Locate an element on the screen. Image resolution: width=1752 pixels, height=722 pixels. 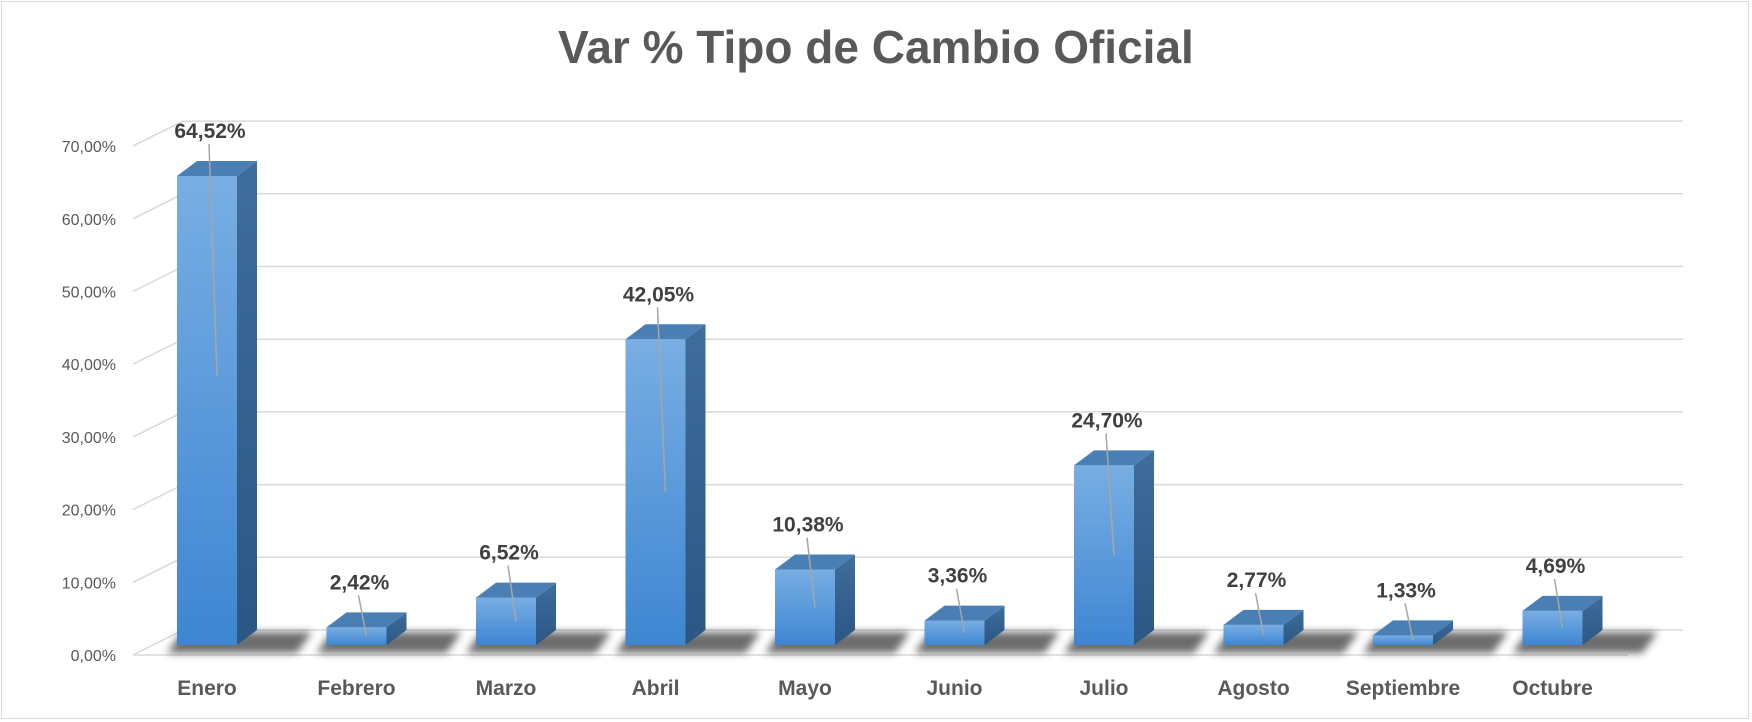
chart-title: Var % Tipo de Cambio Oficial is located at coordinates (876, 47).